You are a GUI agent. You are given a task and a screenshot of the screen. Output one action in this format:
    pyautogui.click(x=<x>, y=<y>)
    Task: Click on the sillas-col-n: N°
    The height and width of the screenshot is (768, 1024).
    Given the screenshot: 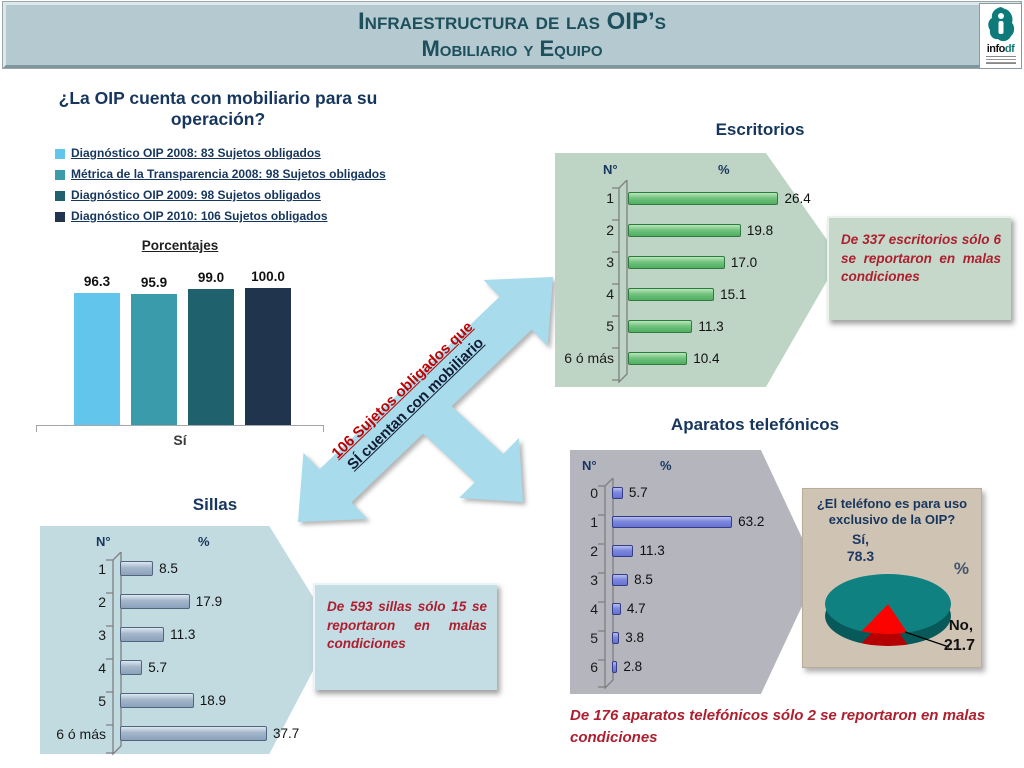 What is the action you would take?
    pyautogui.click(x=103, y=541)
    